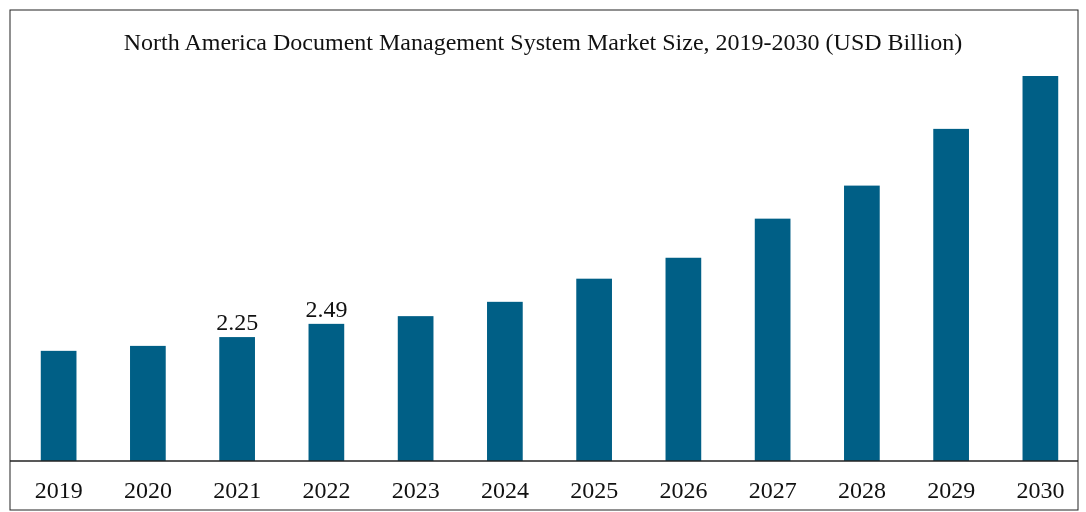 The height and width of the screenshot is (512, 1086). Describe the element at coordinates (415, 490) in the screenshot. I see `x-tick-label: 2023` at that location.